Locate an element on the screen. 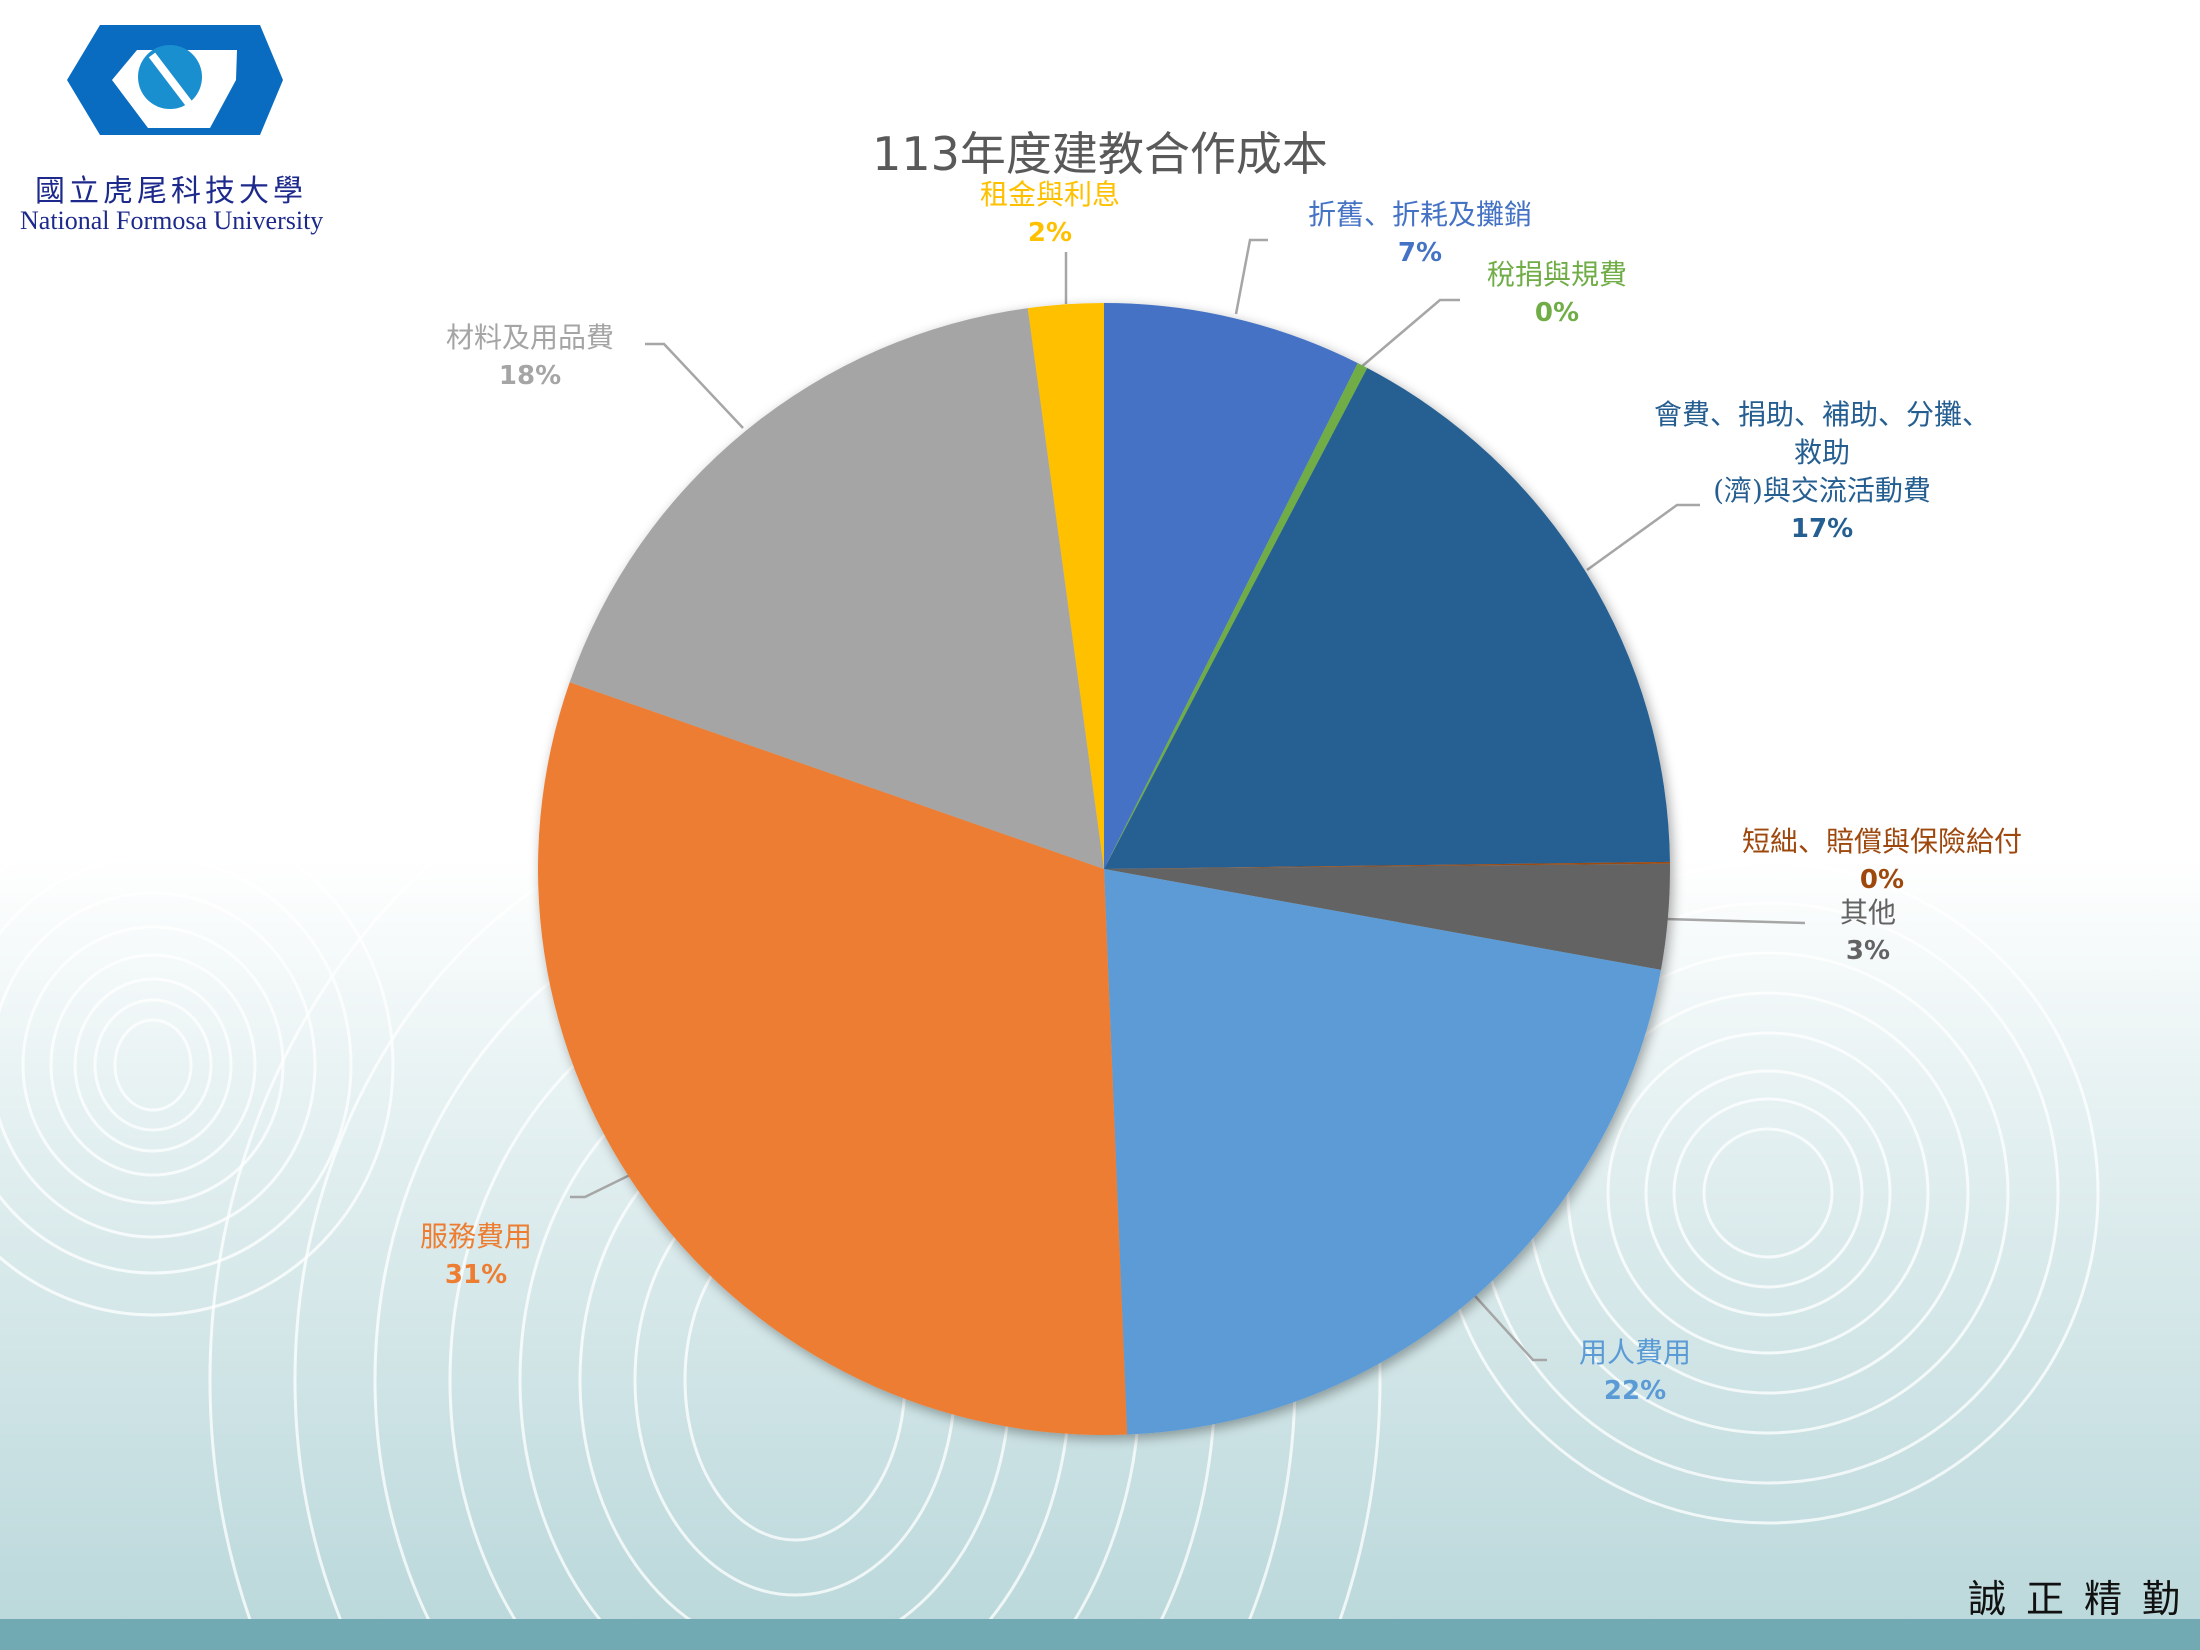 The width and height of the screenshot is (2200, 1650). data-label-name: 用人費用 is located at coordinates (1635, 1352).